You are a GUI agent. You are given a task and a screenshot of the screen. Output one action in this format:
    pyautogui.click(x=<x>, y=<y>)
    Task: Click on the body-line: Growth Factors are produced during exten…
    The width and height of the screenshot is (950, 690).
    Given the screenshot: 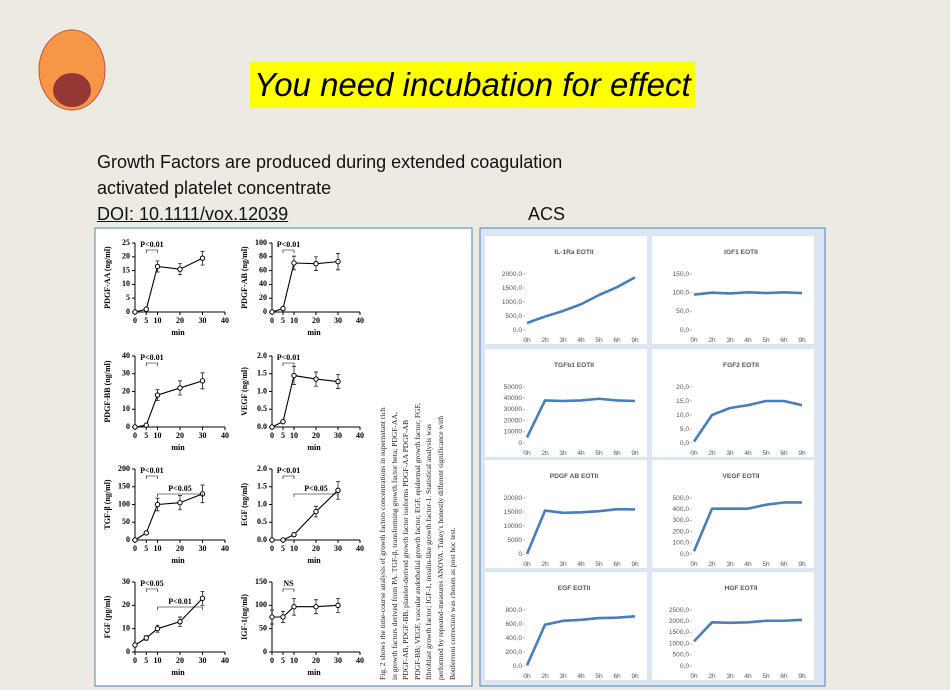 What is the action you would take?
    pyautogui.click(x=330, y=162)
    